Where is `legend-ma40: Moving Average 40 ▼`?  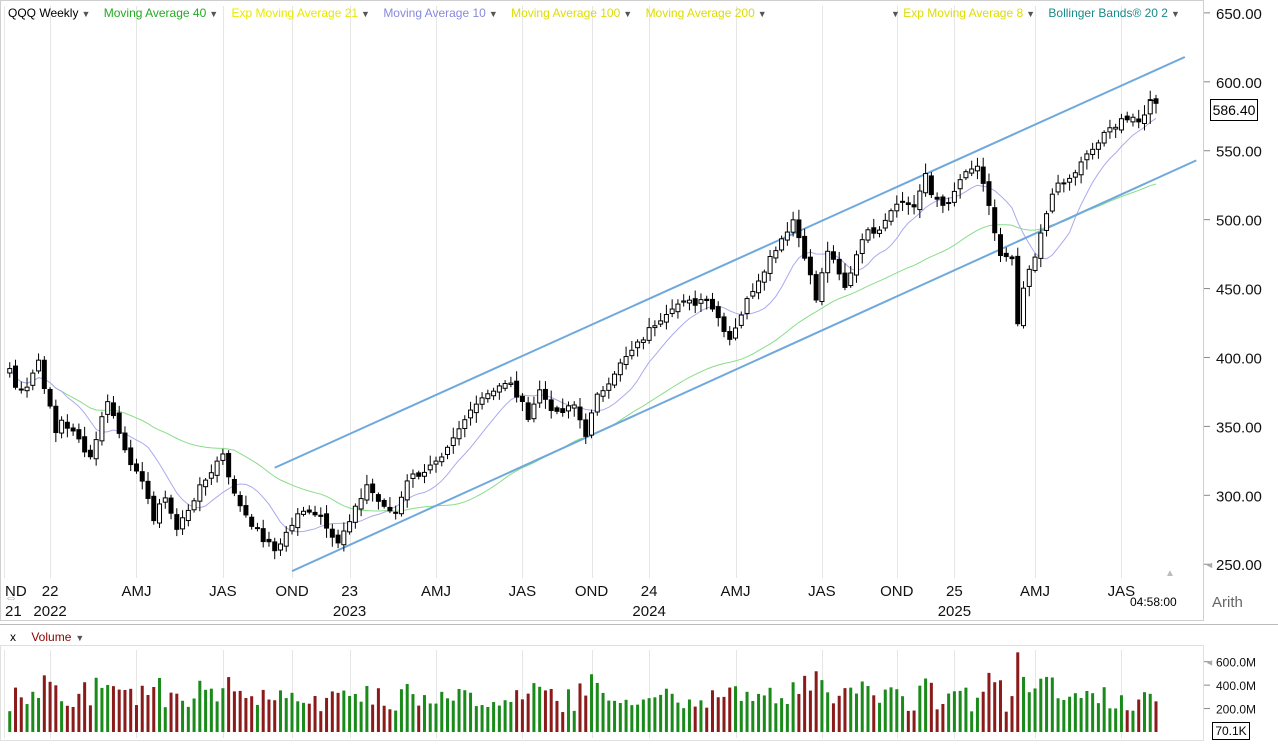 legend-ma40: Moving Average 40 ▼ is located at coordinates (161, 13).